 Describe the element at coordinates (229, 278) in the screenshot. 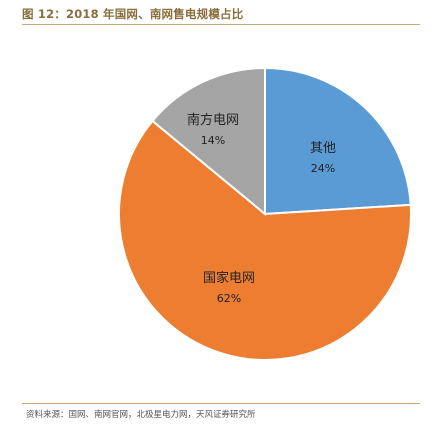

I see `slice-label-1: 国家电网` at that location.